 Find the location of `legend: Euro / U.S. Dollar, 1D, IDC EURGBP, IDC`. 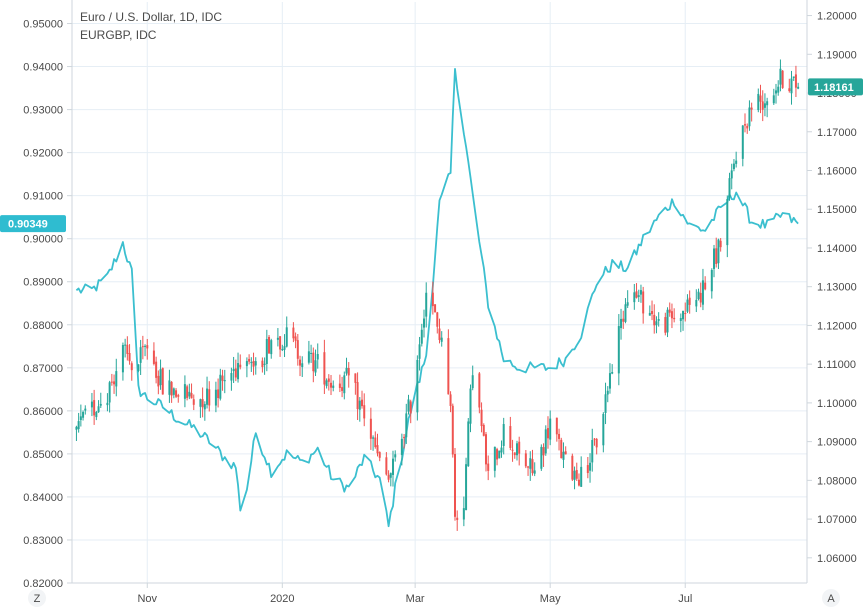

legend: Euro / U.S. Dollar, 1D, IDC EURGBP, IDC is located at coordinates (151, 26).